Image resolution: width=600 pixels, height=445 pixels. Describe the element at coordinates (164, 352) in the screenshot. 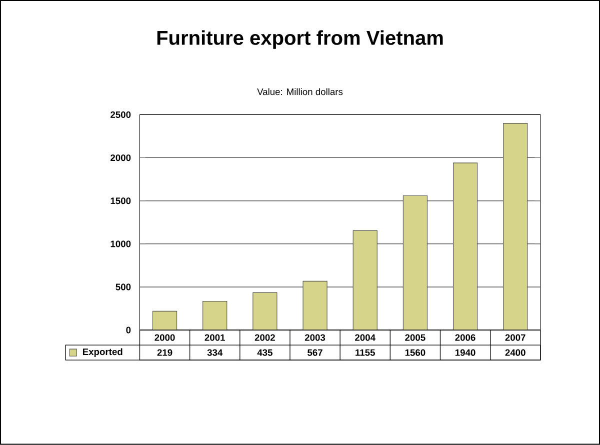

I see `data-label: 219` at that location.